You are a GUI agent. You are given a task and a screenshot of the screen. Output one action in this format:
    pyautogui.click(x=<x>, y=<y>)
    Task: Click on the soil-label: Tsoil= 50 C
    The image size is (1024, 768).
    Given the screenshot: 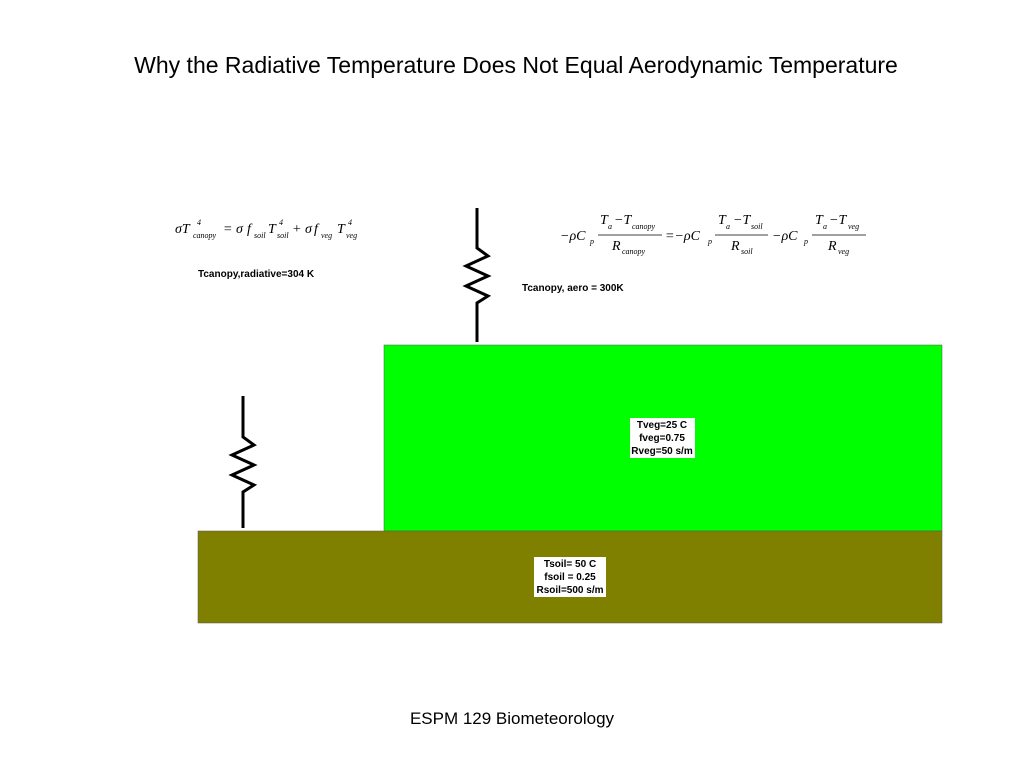 What is the action you would take?
    pyautogui.click(x=570, y=564)
    